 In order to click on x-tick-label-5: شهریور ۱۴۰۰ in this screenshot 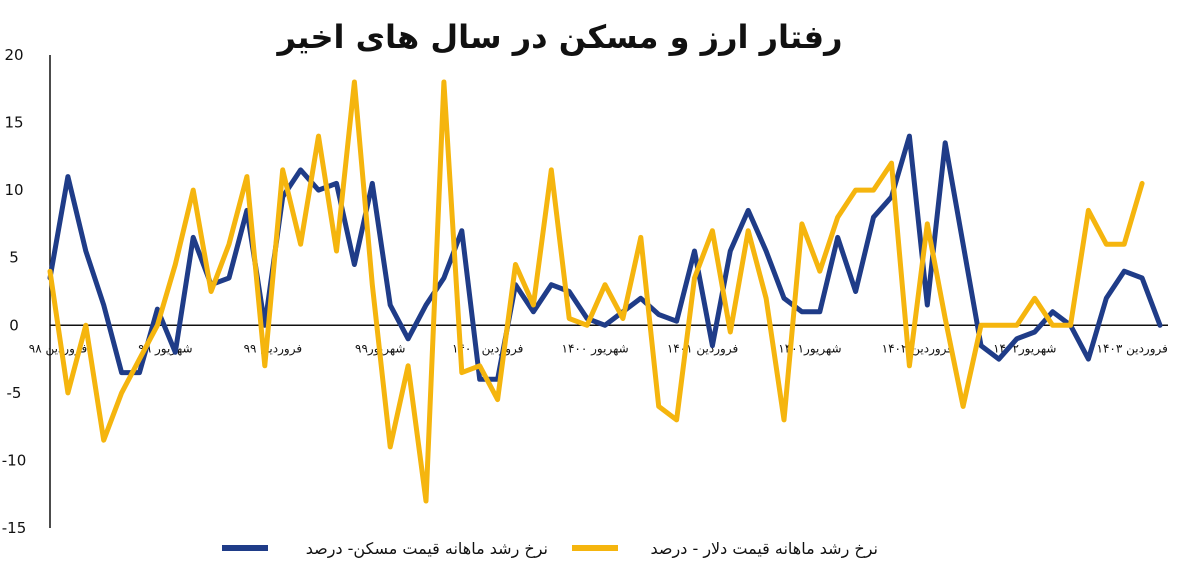, I will do `click(595, 348)`.